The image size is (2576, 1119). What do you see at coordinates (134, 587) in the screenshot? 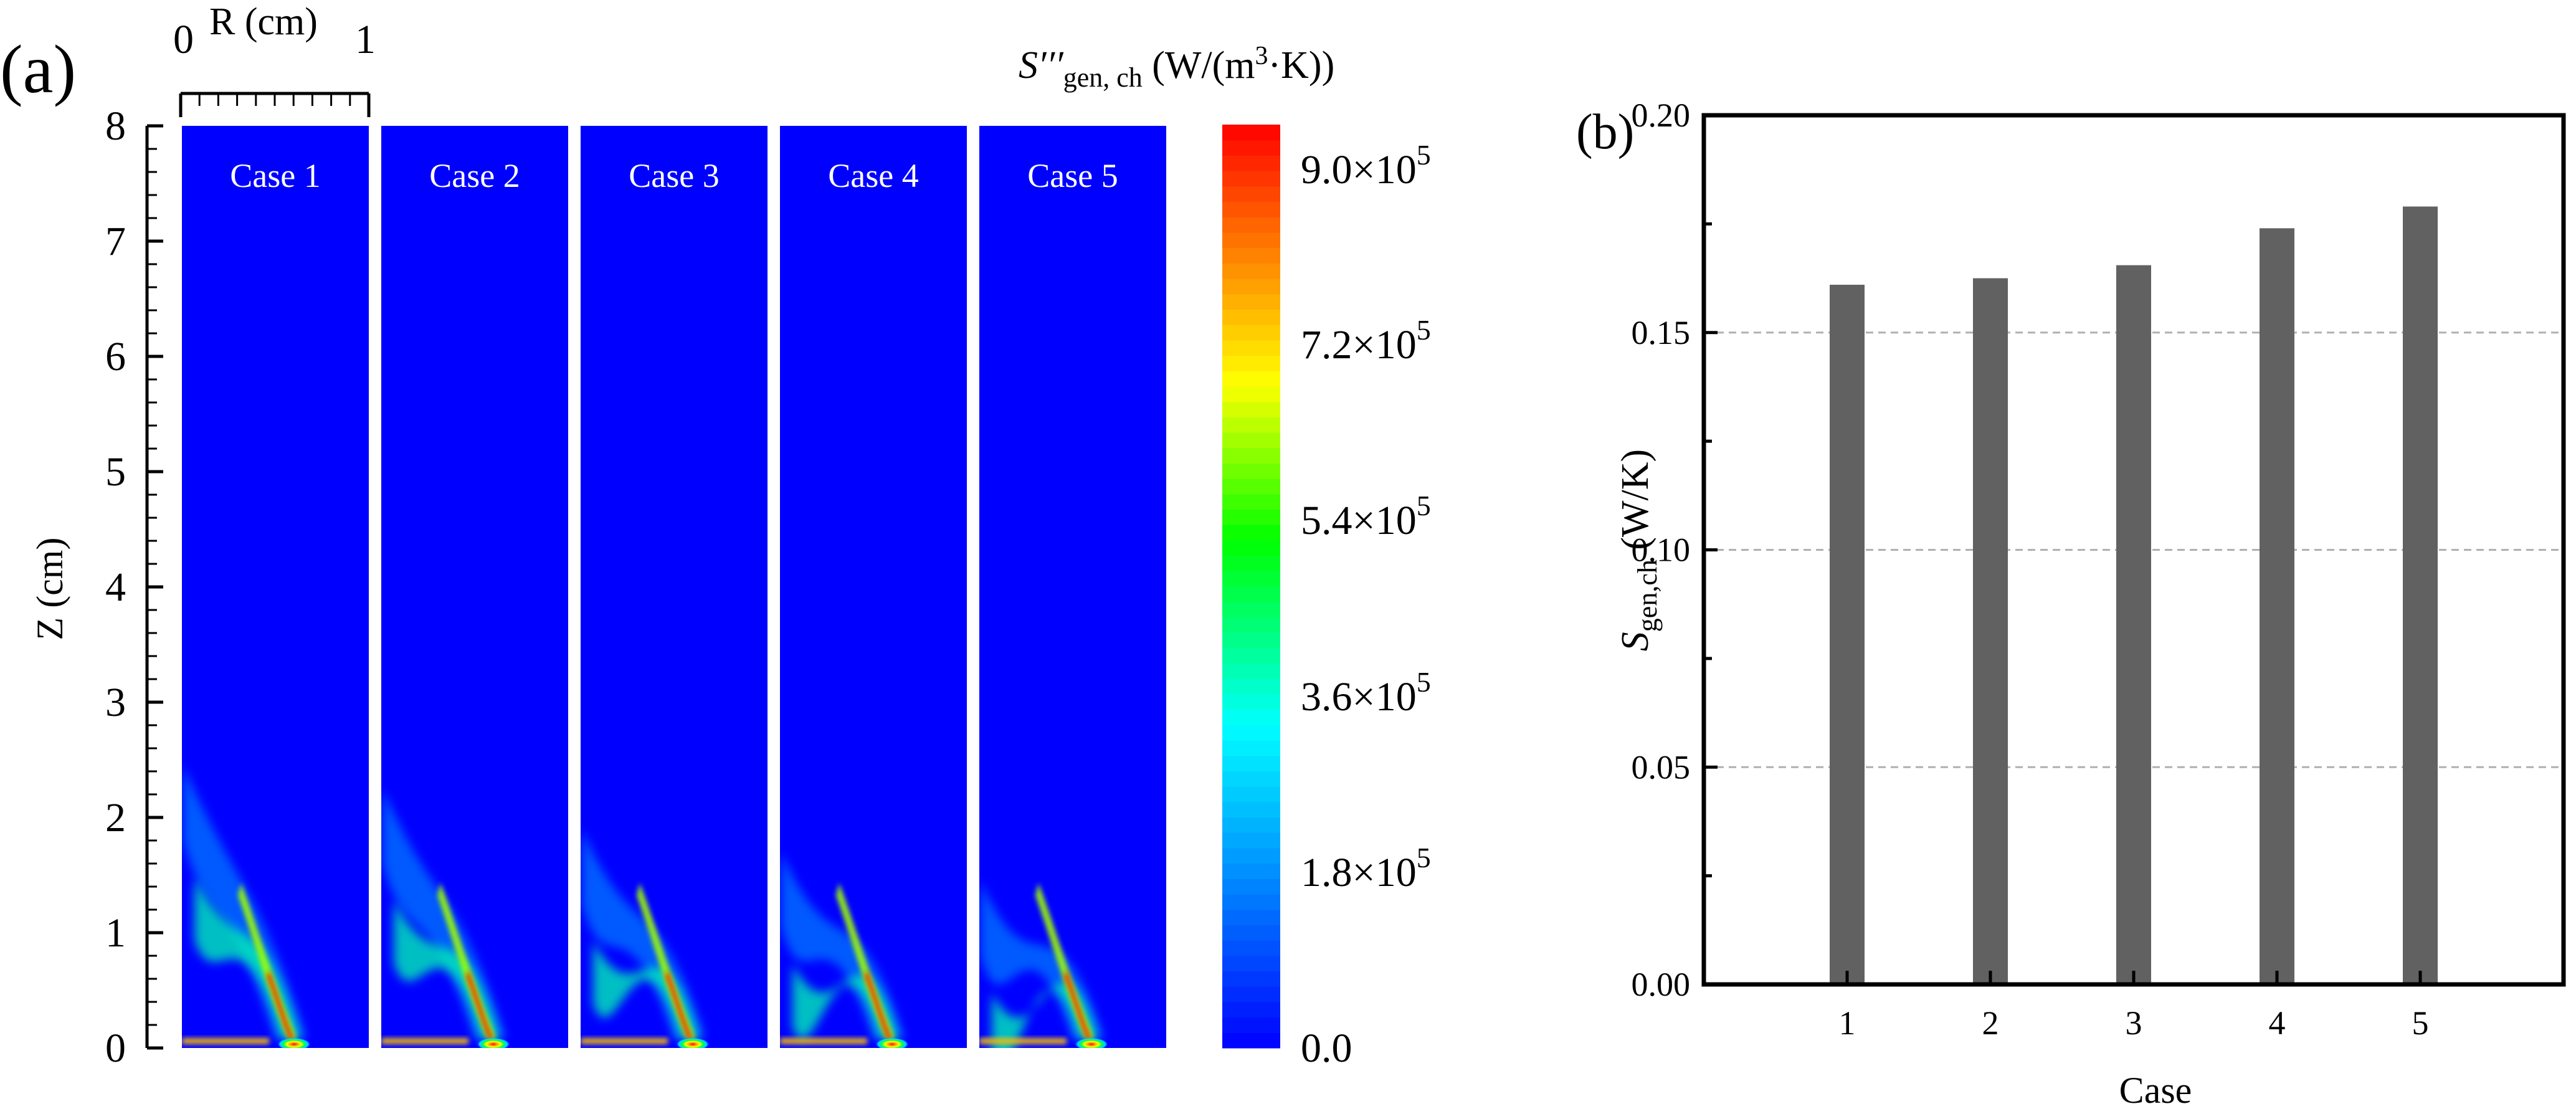
I see `z-axis-ticks: 0 1 2 3 4 5 6 7 8` at bounding box center [134, 587].